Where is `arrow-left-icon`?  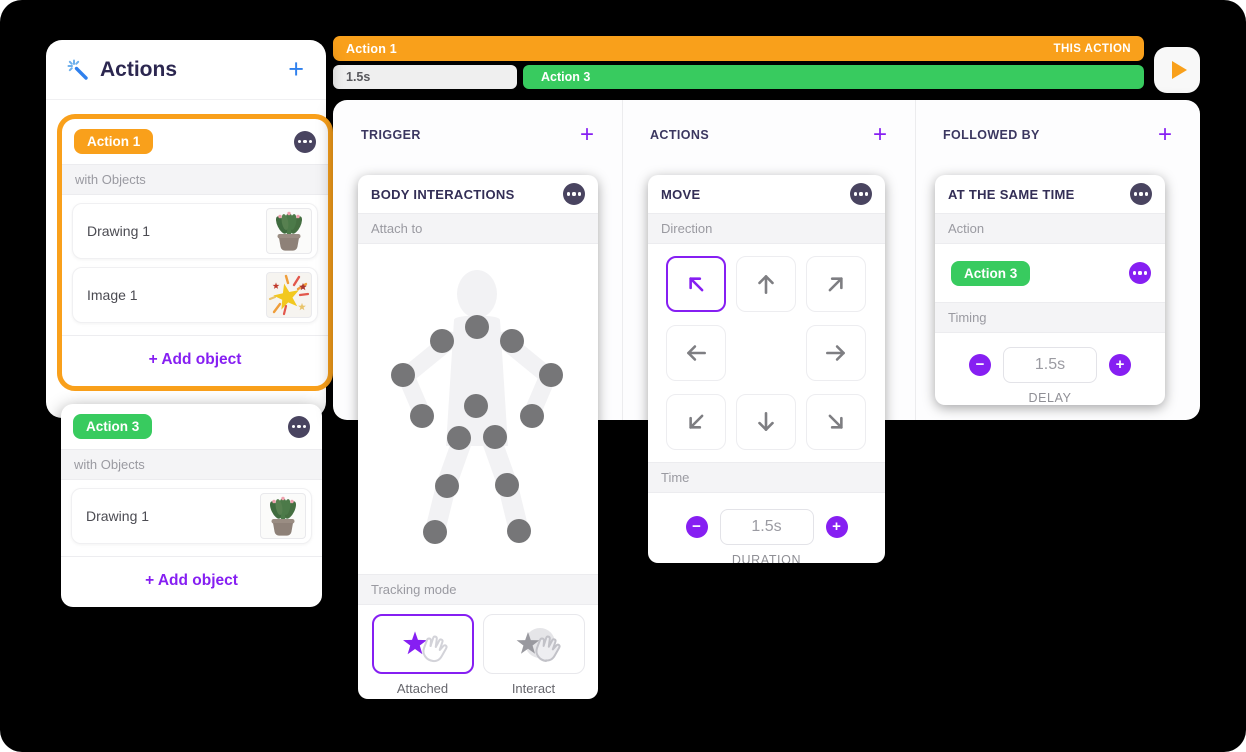
arrow-left-icon is located at coordinates (696, 353).